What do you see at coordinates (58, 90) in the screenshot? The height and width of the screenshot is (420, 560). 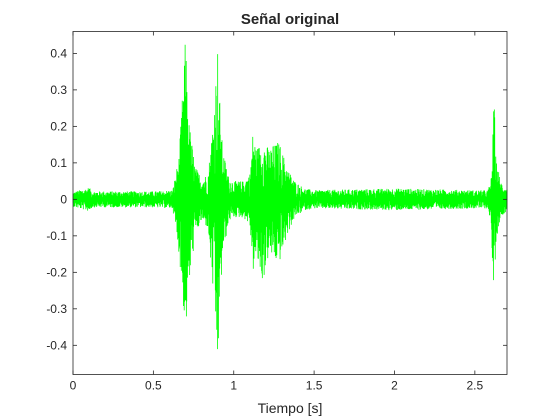 I see `y-tick-label: 0.3` at bounding box center [58, 90].